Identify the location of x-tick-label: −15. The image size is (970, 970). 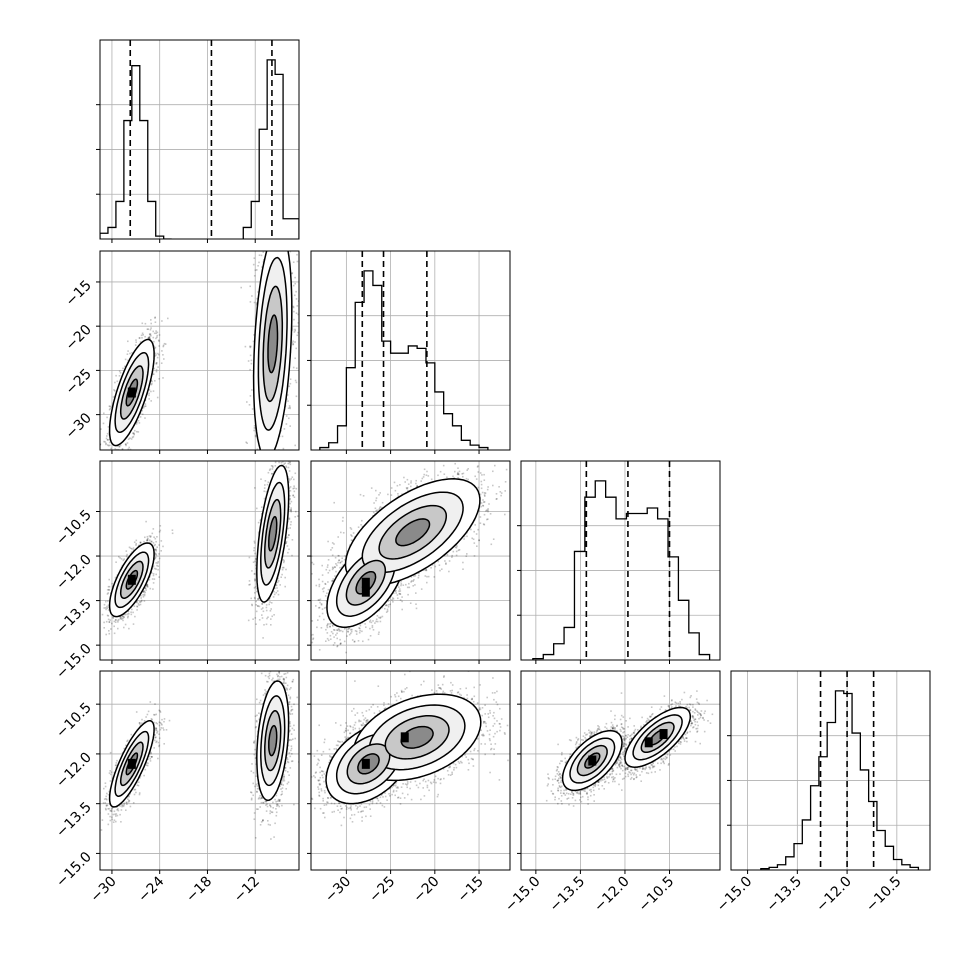
(471, 890).